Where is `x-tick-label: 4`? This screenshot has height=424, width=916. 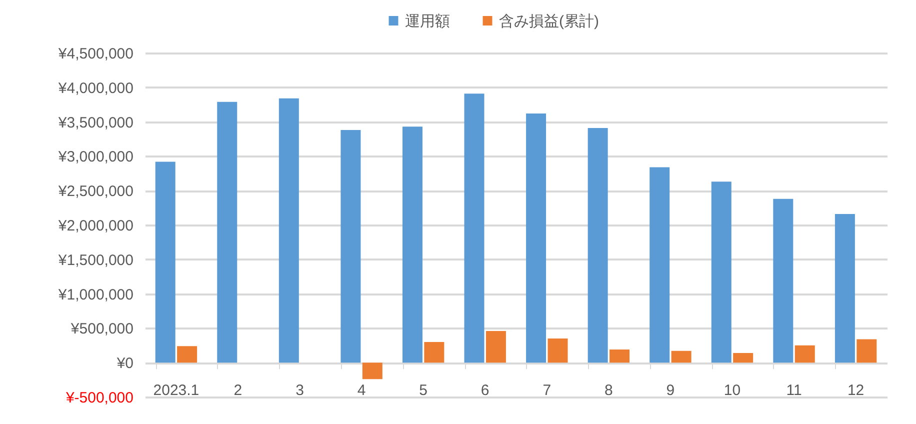
x-tick-label: 4 is located at coordinates (361, 391).